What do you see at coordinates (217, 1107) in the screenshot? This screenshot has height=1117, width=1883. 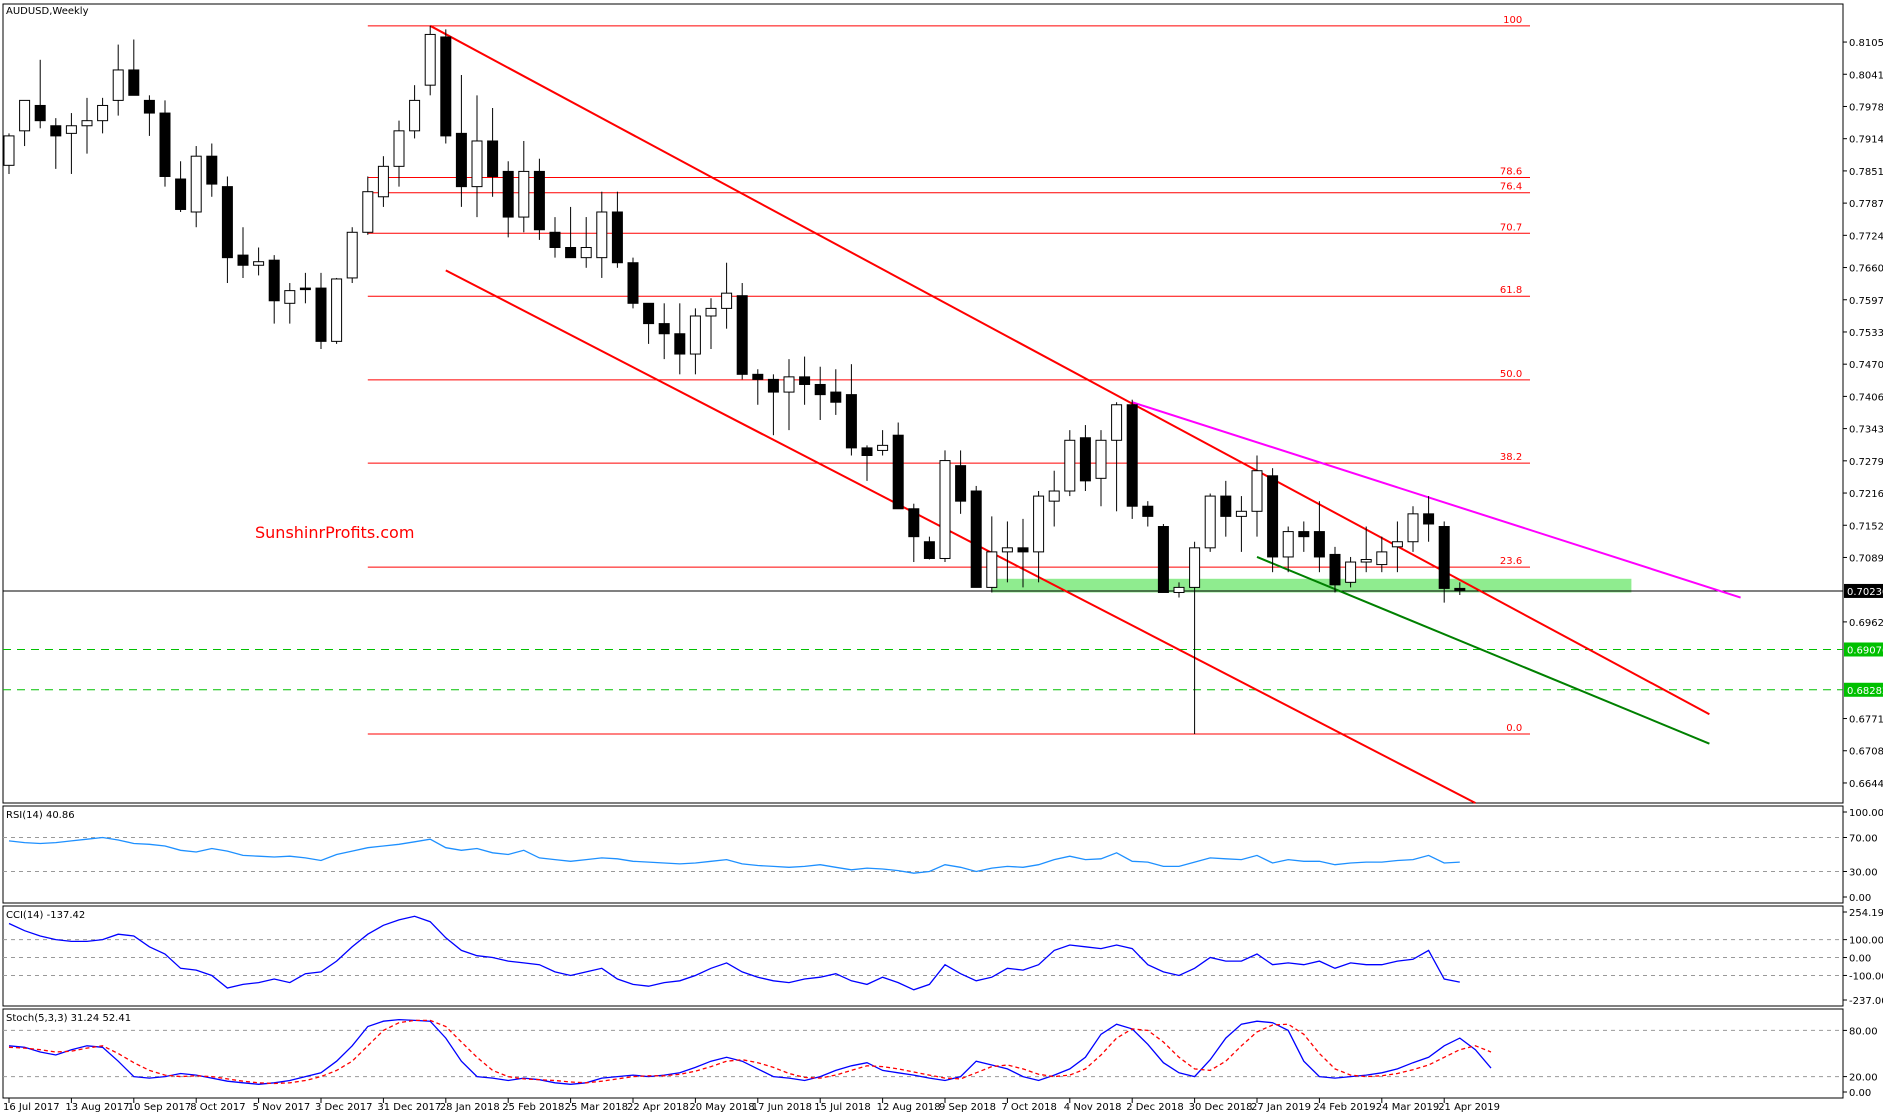 I see `x-tick-label: 8 Oct 2017` at bounding box center [217, 1107].